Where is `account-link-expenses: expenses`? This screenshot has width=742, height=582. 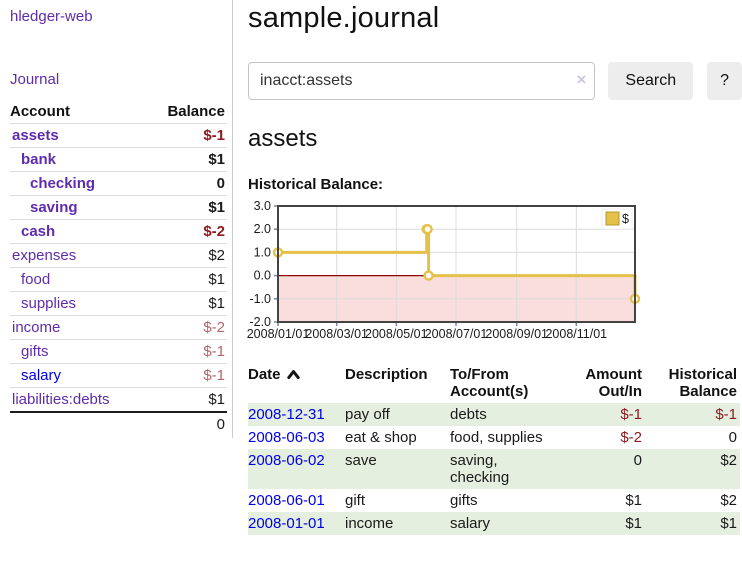
account-link-expenses: expenses is located at coordinates (44, 255).